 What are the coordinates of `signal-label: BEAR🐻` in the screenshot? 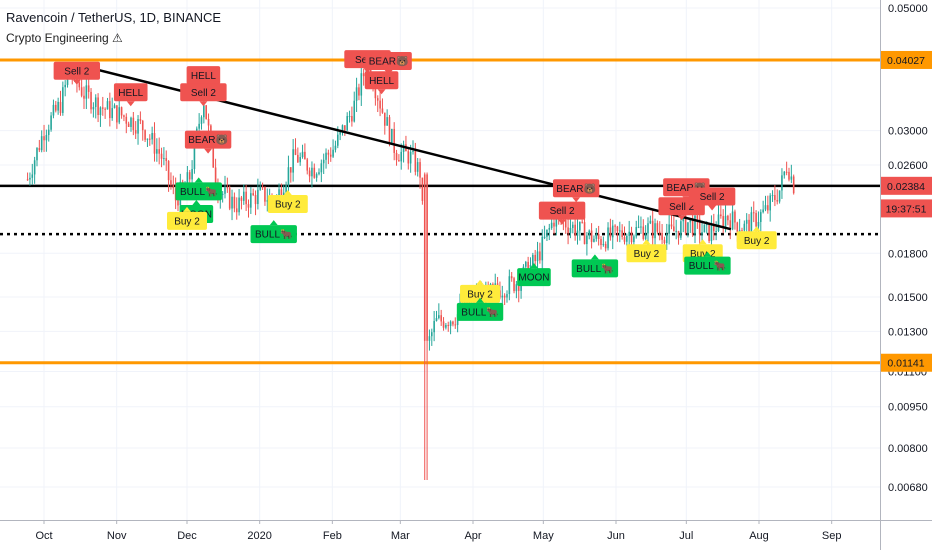 It's located at (389, 61).